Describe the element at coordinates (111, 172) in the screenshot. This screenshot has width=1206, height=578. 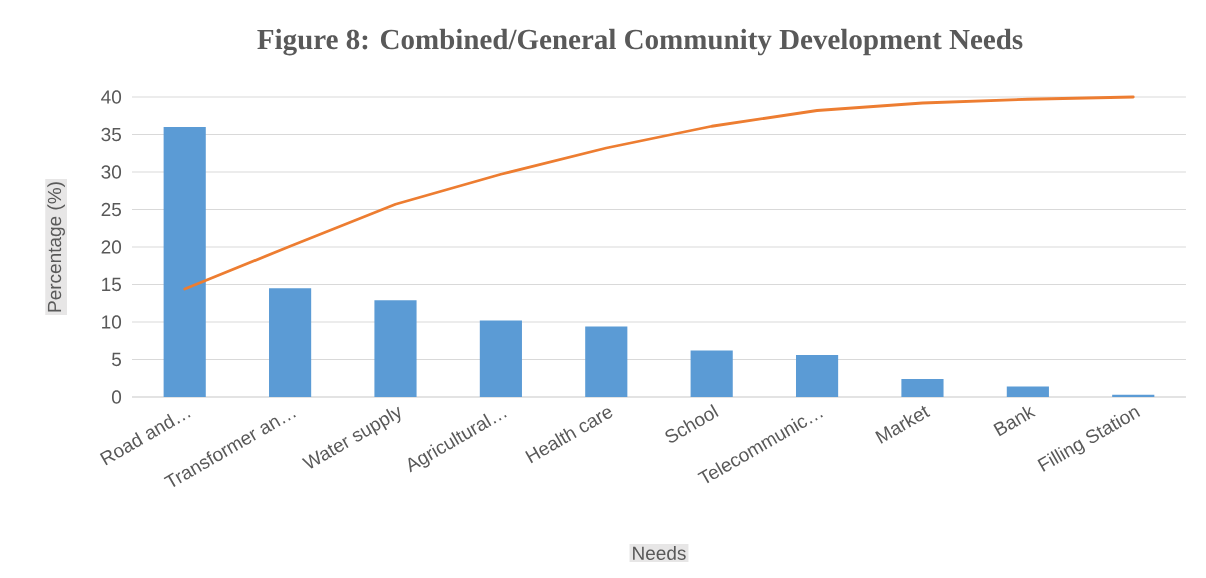
I see `y-tick-label: 30` at that location.